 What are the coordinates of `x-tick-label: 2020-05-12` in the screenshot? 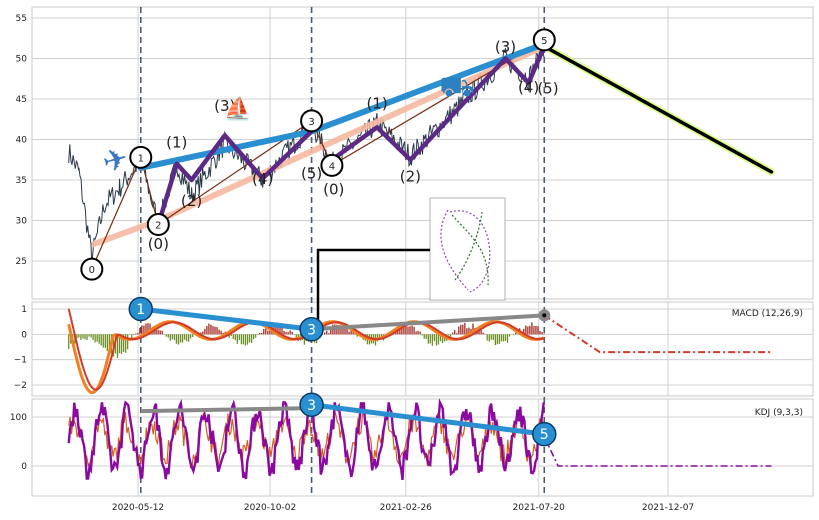 It's located at (138, 508).